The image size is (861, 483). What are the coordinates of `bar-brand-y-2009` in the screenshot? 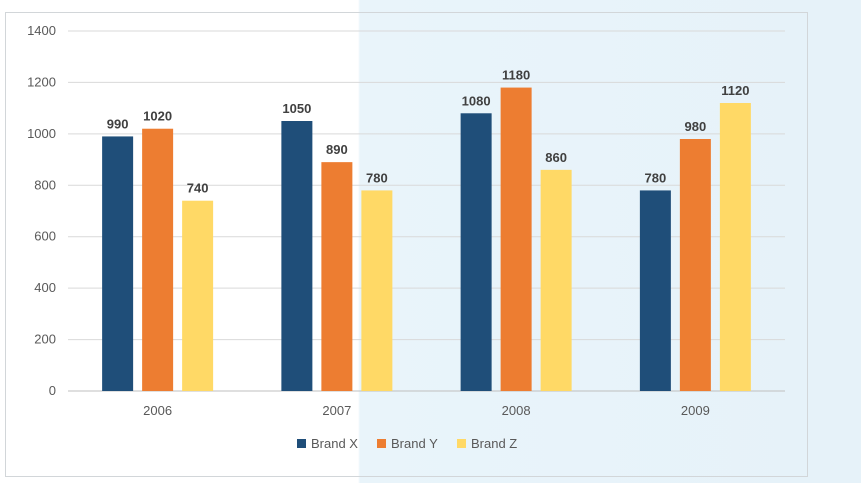 It's located at (695, 265).